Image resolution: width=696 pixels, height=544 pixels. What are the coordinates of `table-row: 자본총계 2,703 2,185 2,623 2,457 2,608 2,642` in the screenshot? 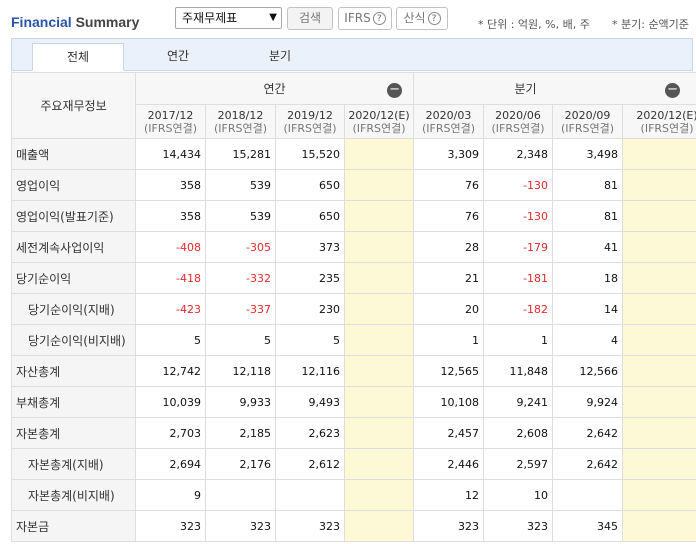 It's located at (353, 433).